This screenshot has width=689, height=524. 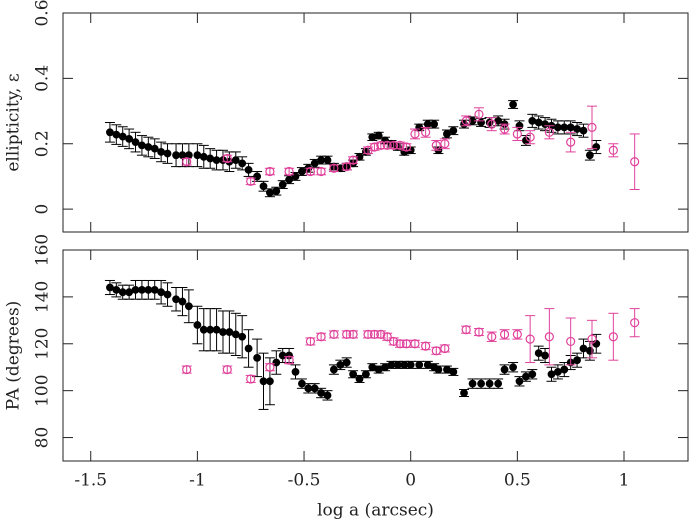 I want to click on y-axis-label: PA (degrees), so click(x=14, y=356).